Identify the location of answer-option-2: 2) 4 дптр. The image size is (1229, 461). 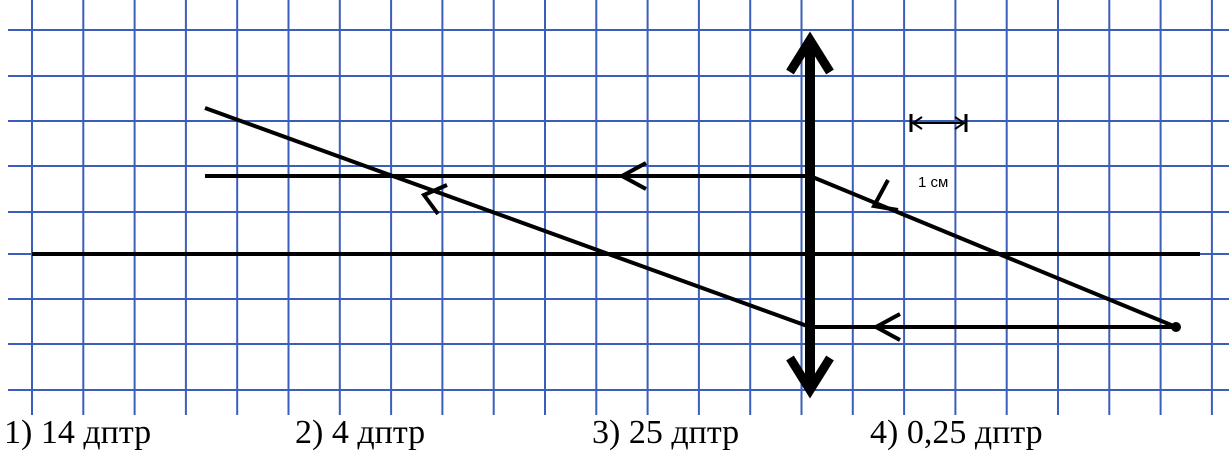
(360, 432).